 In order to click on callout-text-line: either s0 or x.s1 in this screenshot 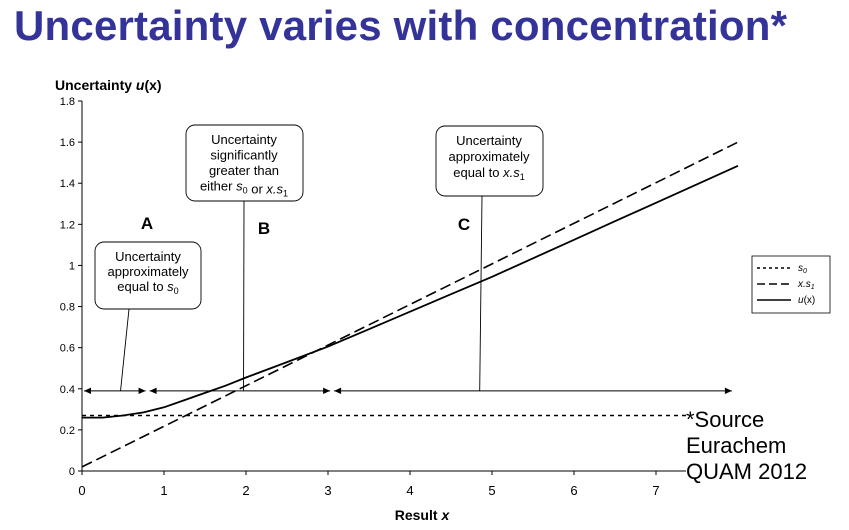, I will do `click(244, 189)`.